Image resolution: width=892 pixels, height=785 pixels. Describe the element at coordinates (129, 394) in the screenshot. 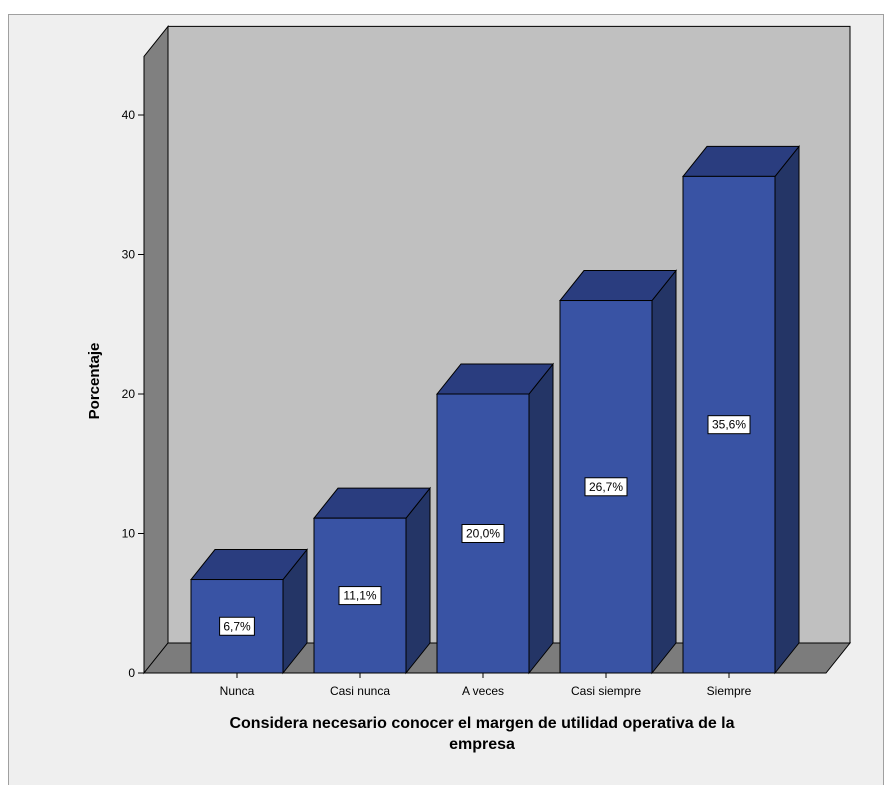

I see `y-tick-label: 20` at that location.